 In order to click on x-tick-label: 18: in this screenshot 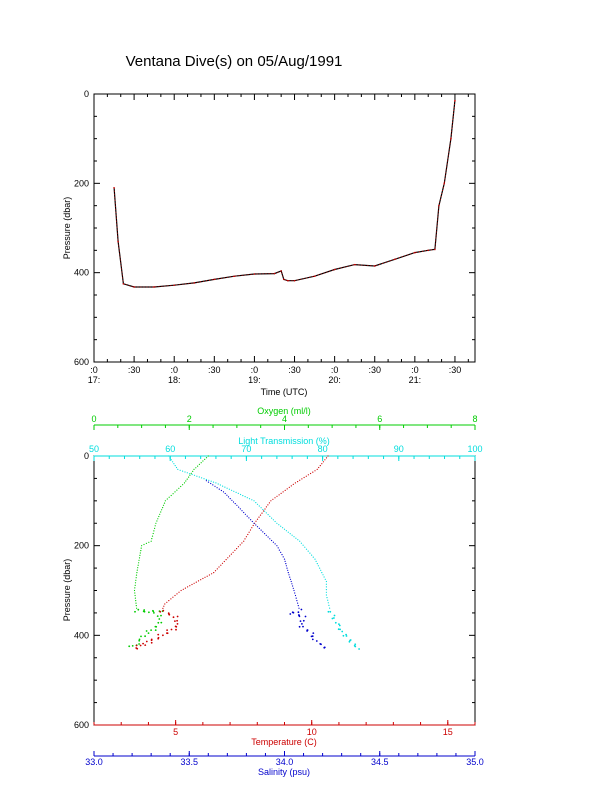, I will do `click(174, 380)`.